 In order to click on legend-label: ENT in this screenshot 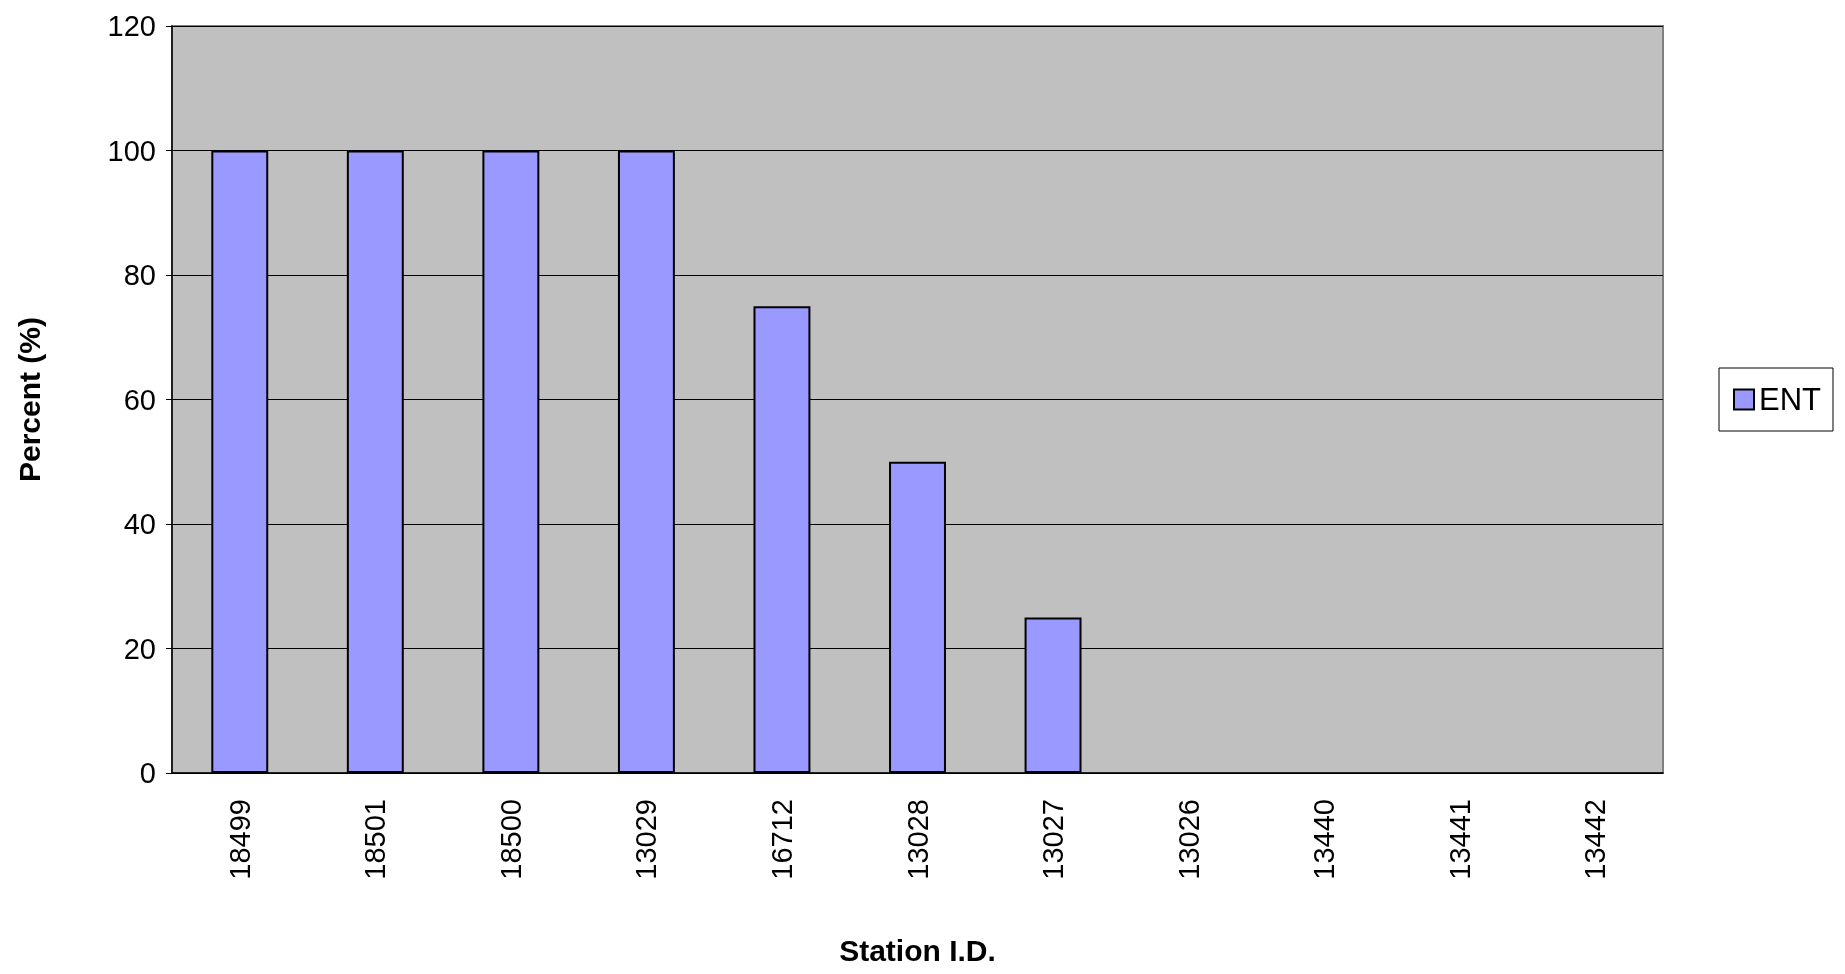, I will do `click(1790, 399)`.